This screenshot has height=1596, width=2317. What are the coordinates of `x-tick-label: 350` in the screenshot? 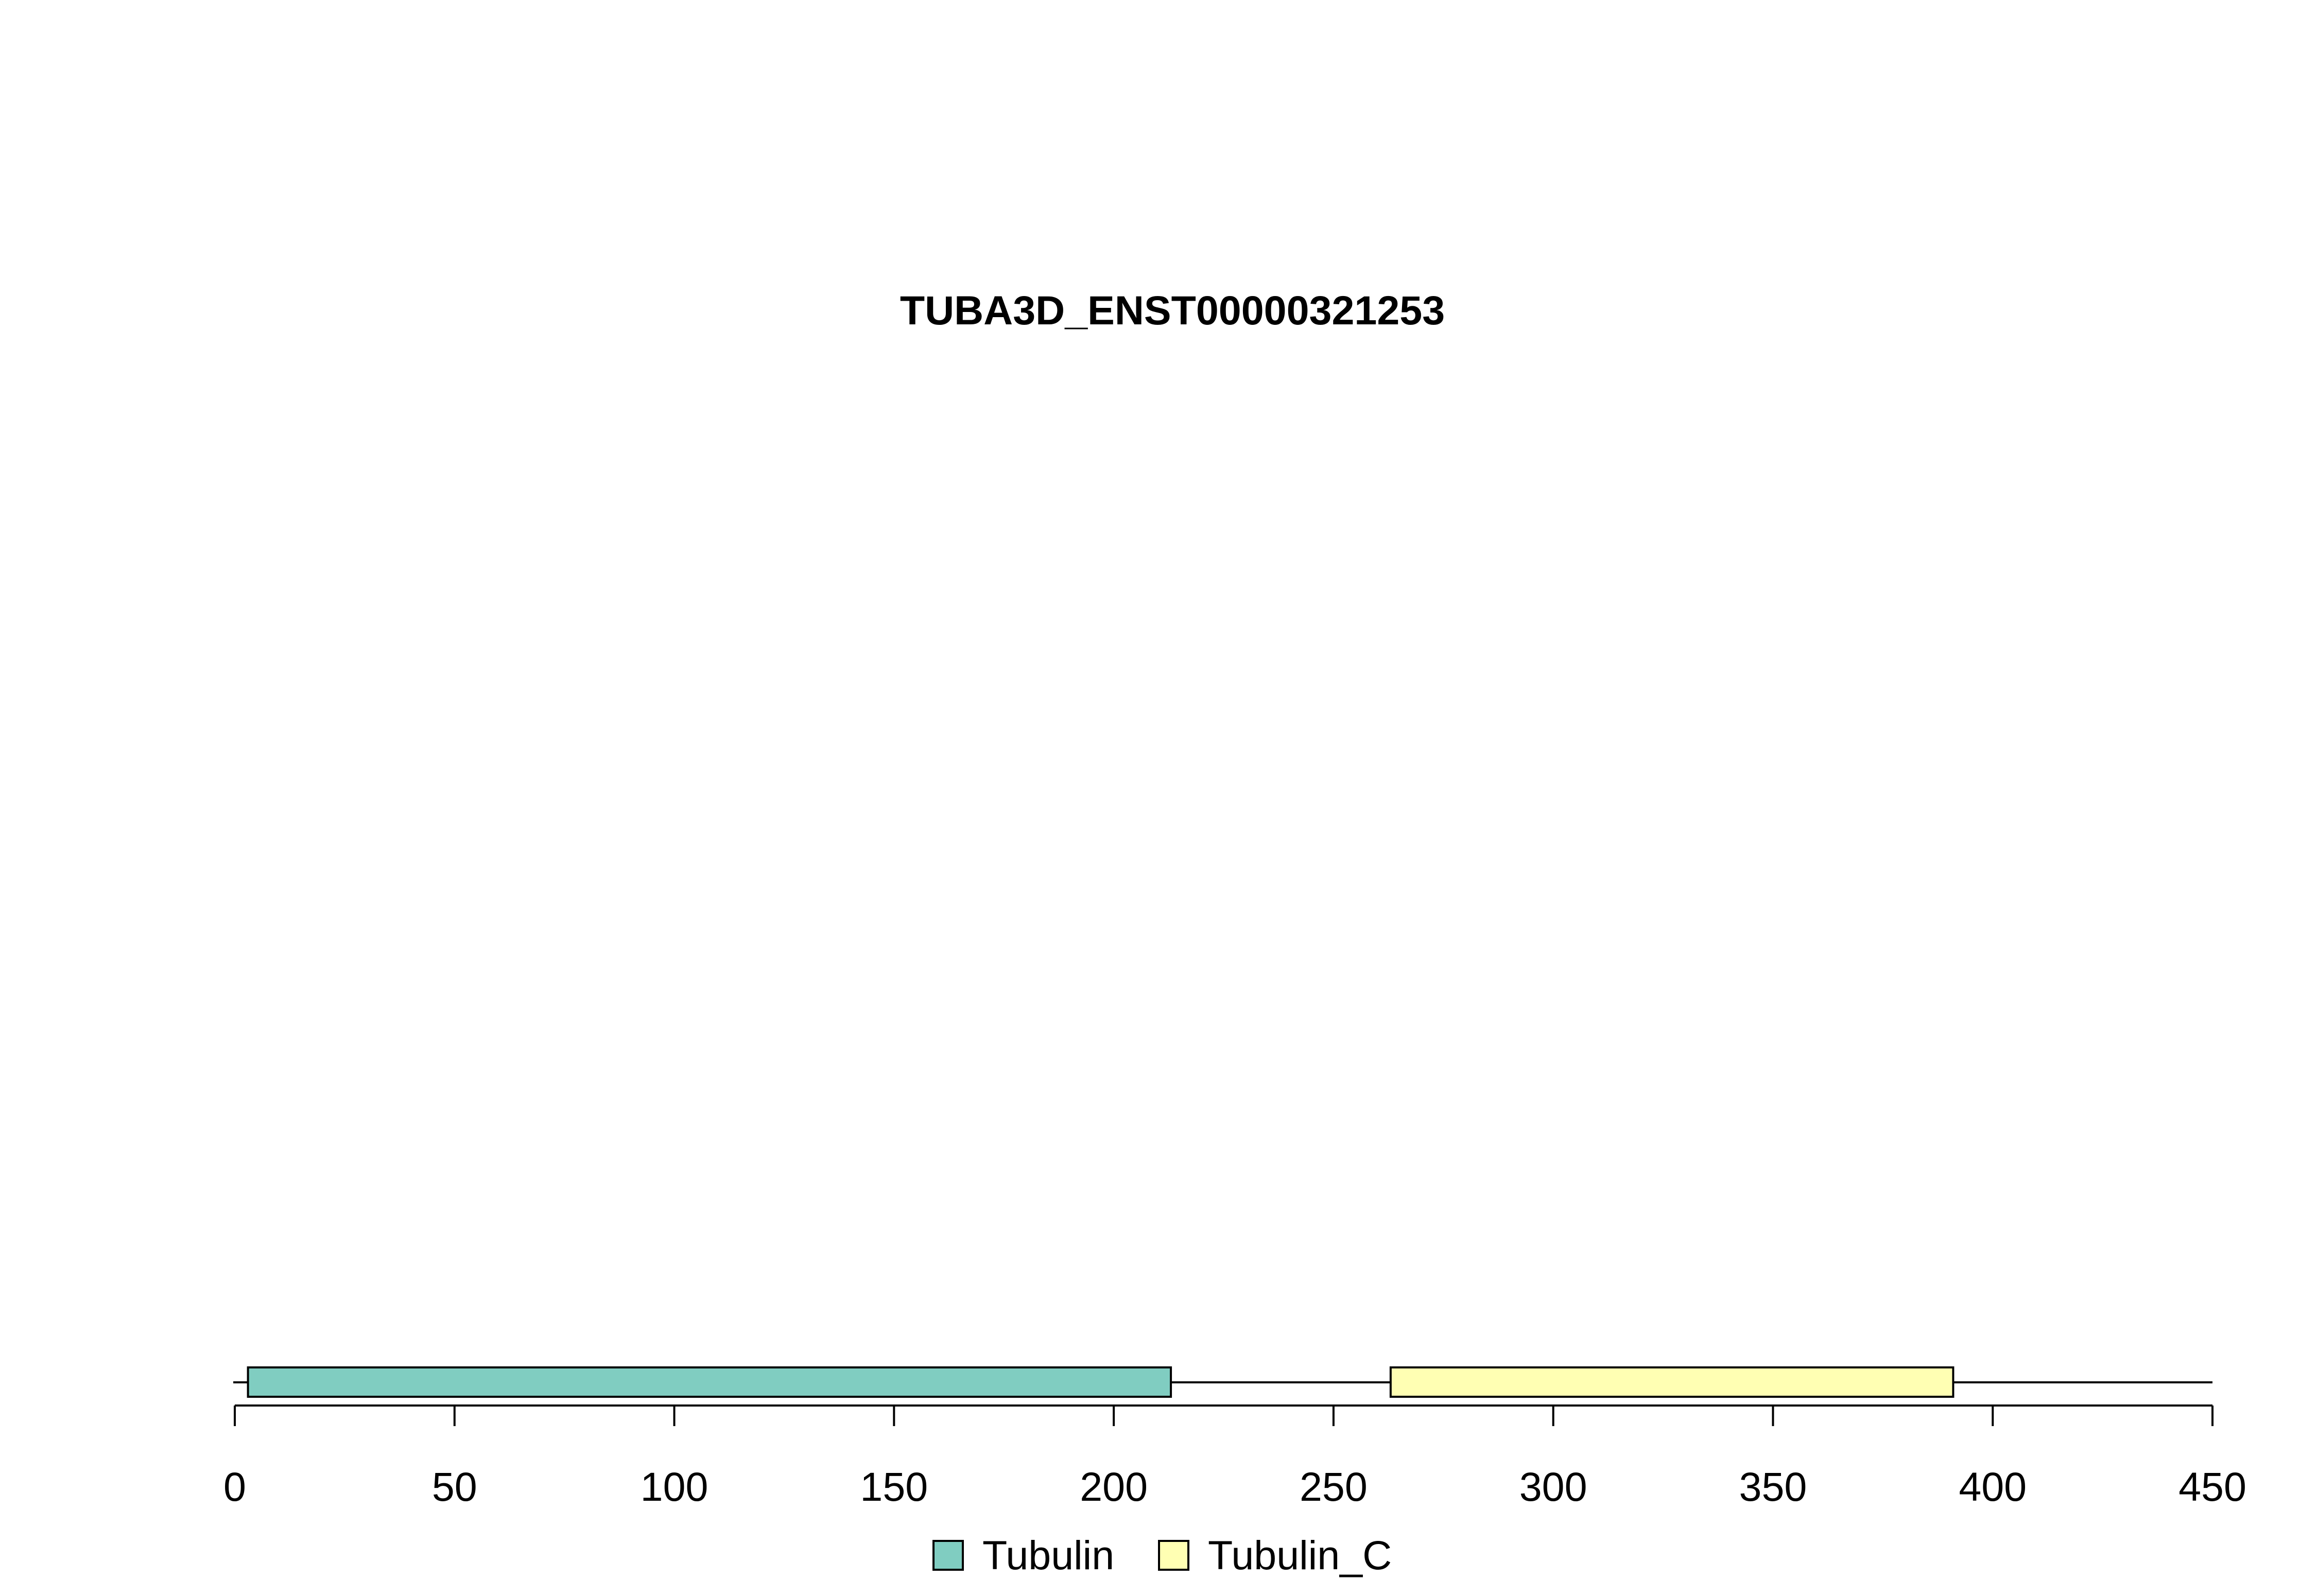 It's located at (1773, 1487).